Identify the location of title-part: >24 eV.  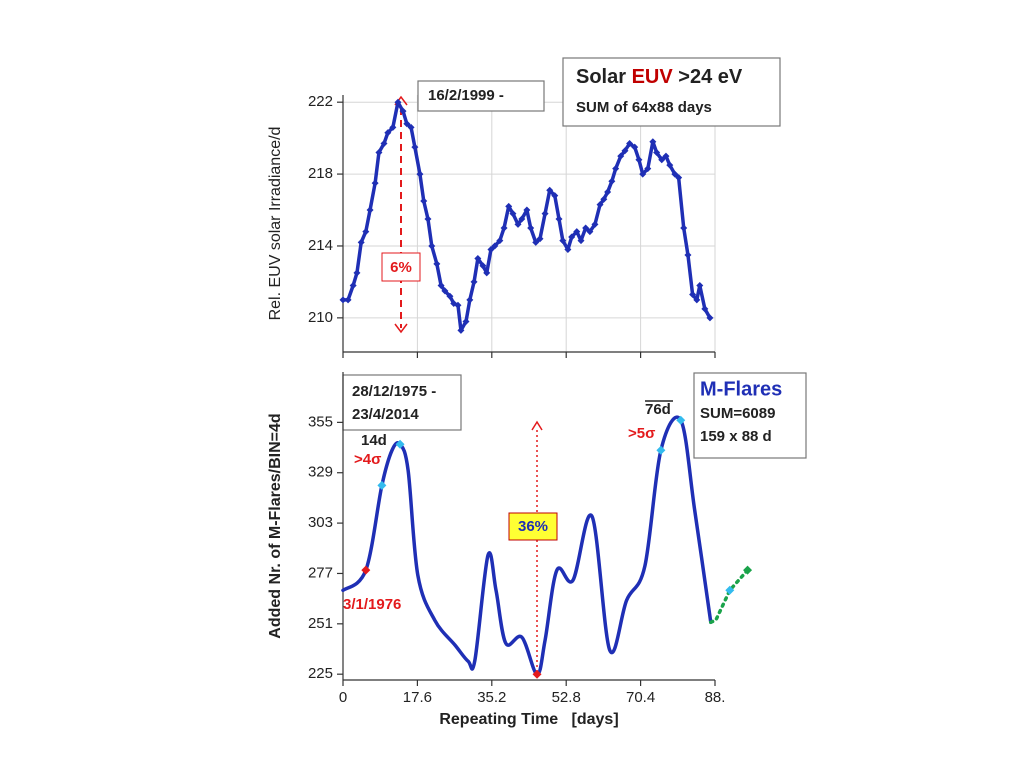
(710, 77).